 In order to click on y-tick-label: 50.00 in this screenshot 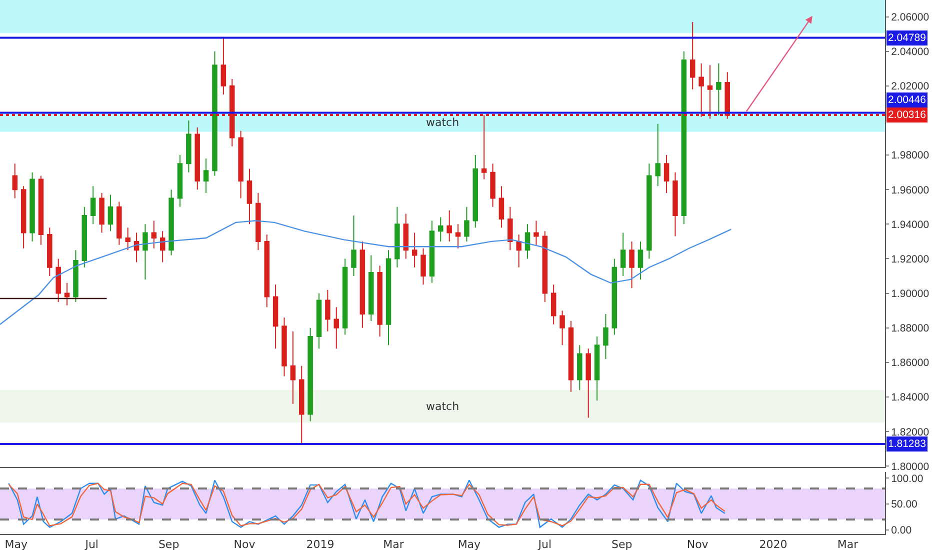, I will do `click(904, 504)`.